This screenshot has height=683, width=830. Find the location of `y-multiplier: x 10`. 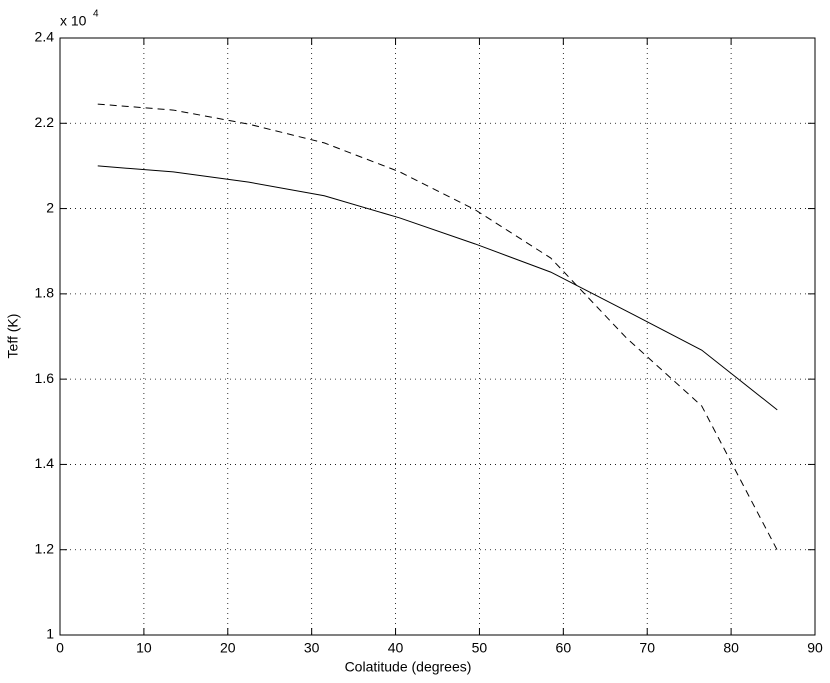

y-multiplier: x 10 is located at coordinates (73, 21).